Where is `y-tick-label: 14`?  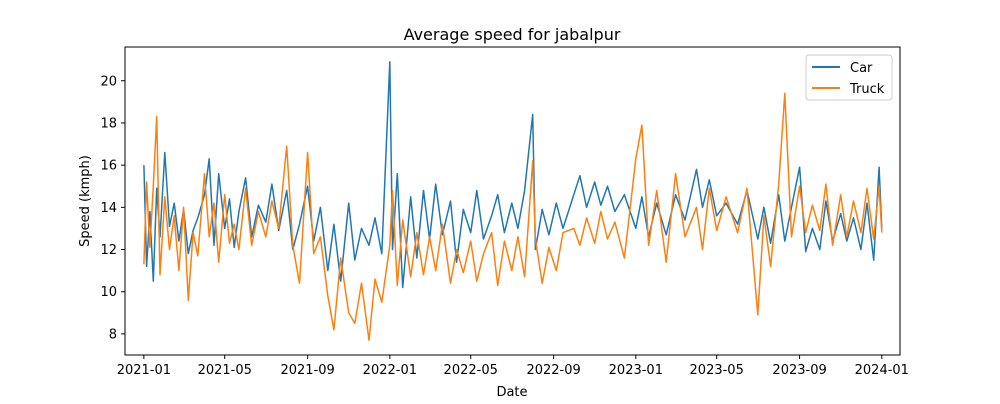
y-tick-label: 14 is located at coordinates (108, 208).